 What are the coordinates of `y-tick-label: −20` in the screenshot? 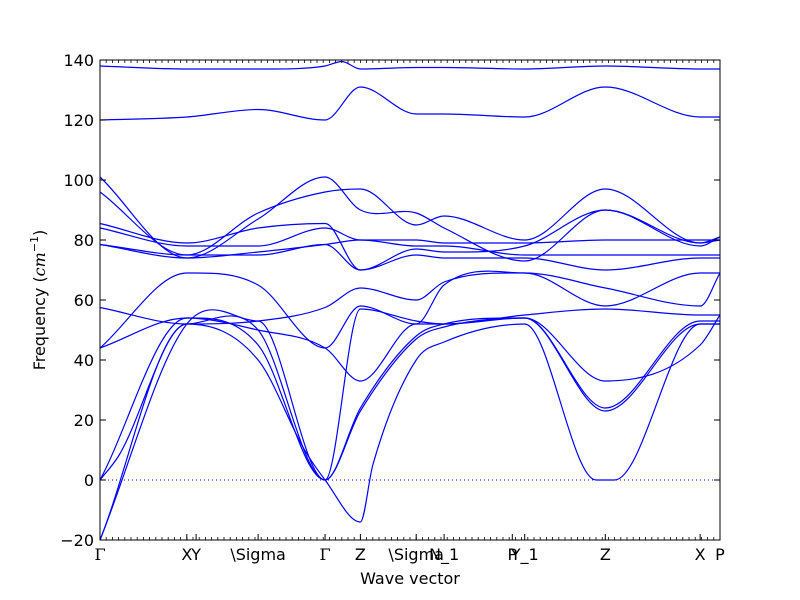 It's located at (77, 540).